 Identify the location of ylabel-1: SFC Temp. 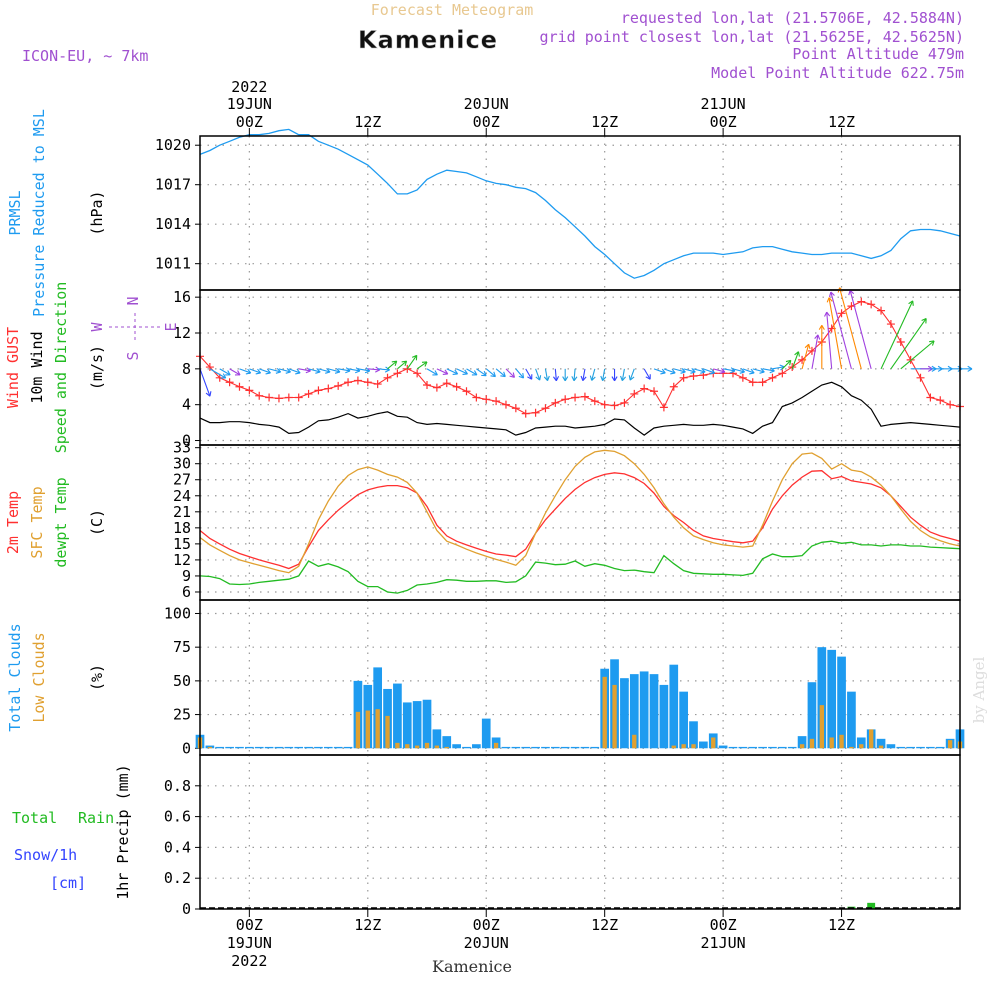
(37, 522).